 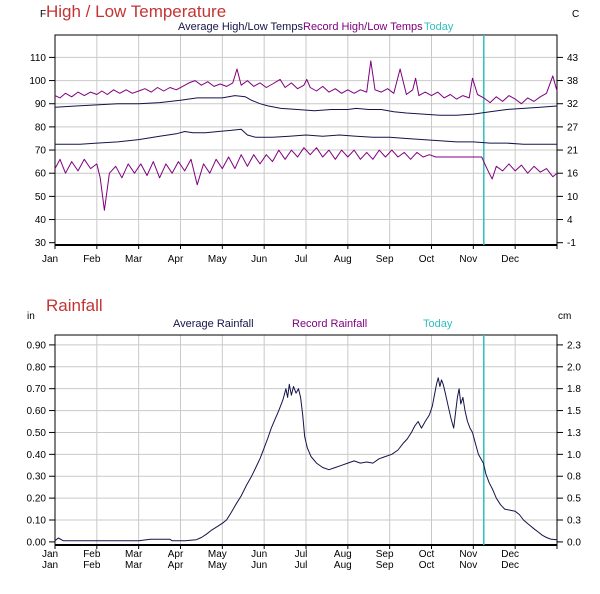 I want to click on inches-unit-label: in, so click(x=31, y=316).